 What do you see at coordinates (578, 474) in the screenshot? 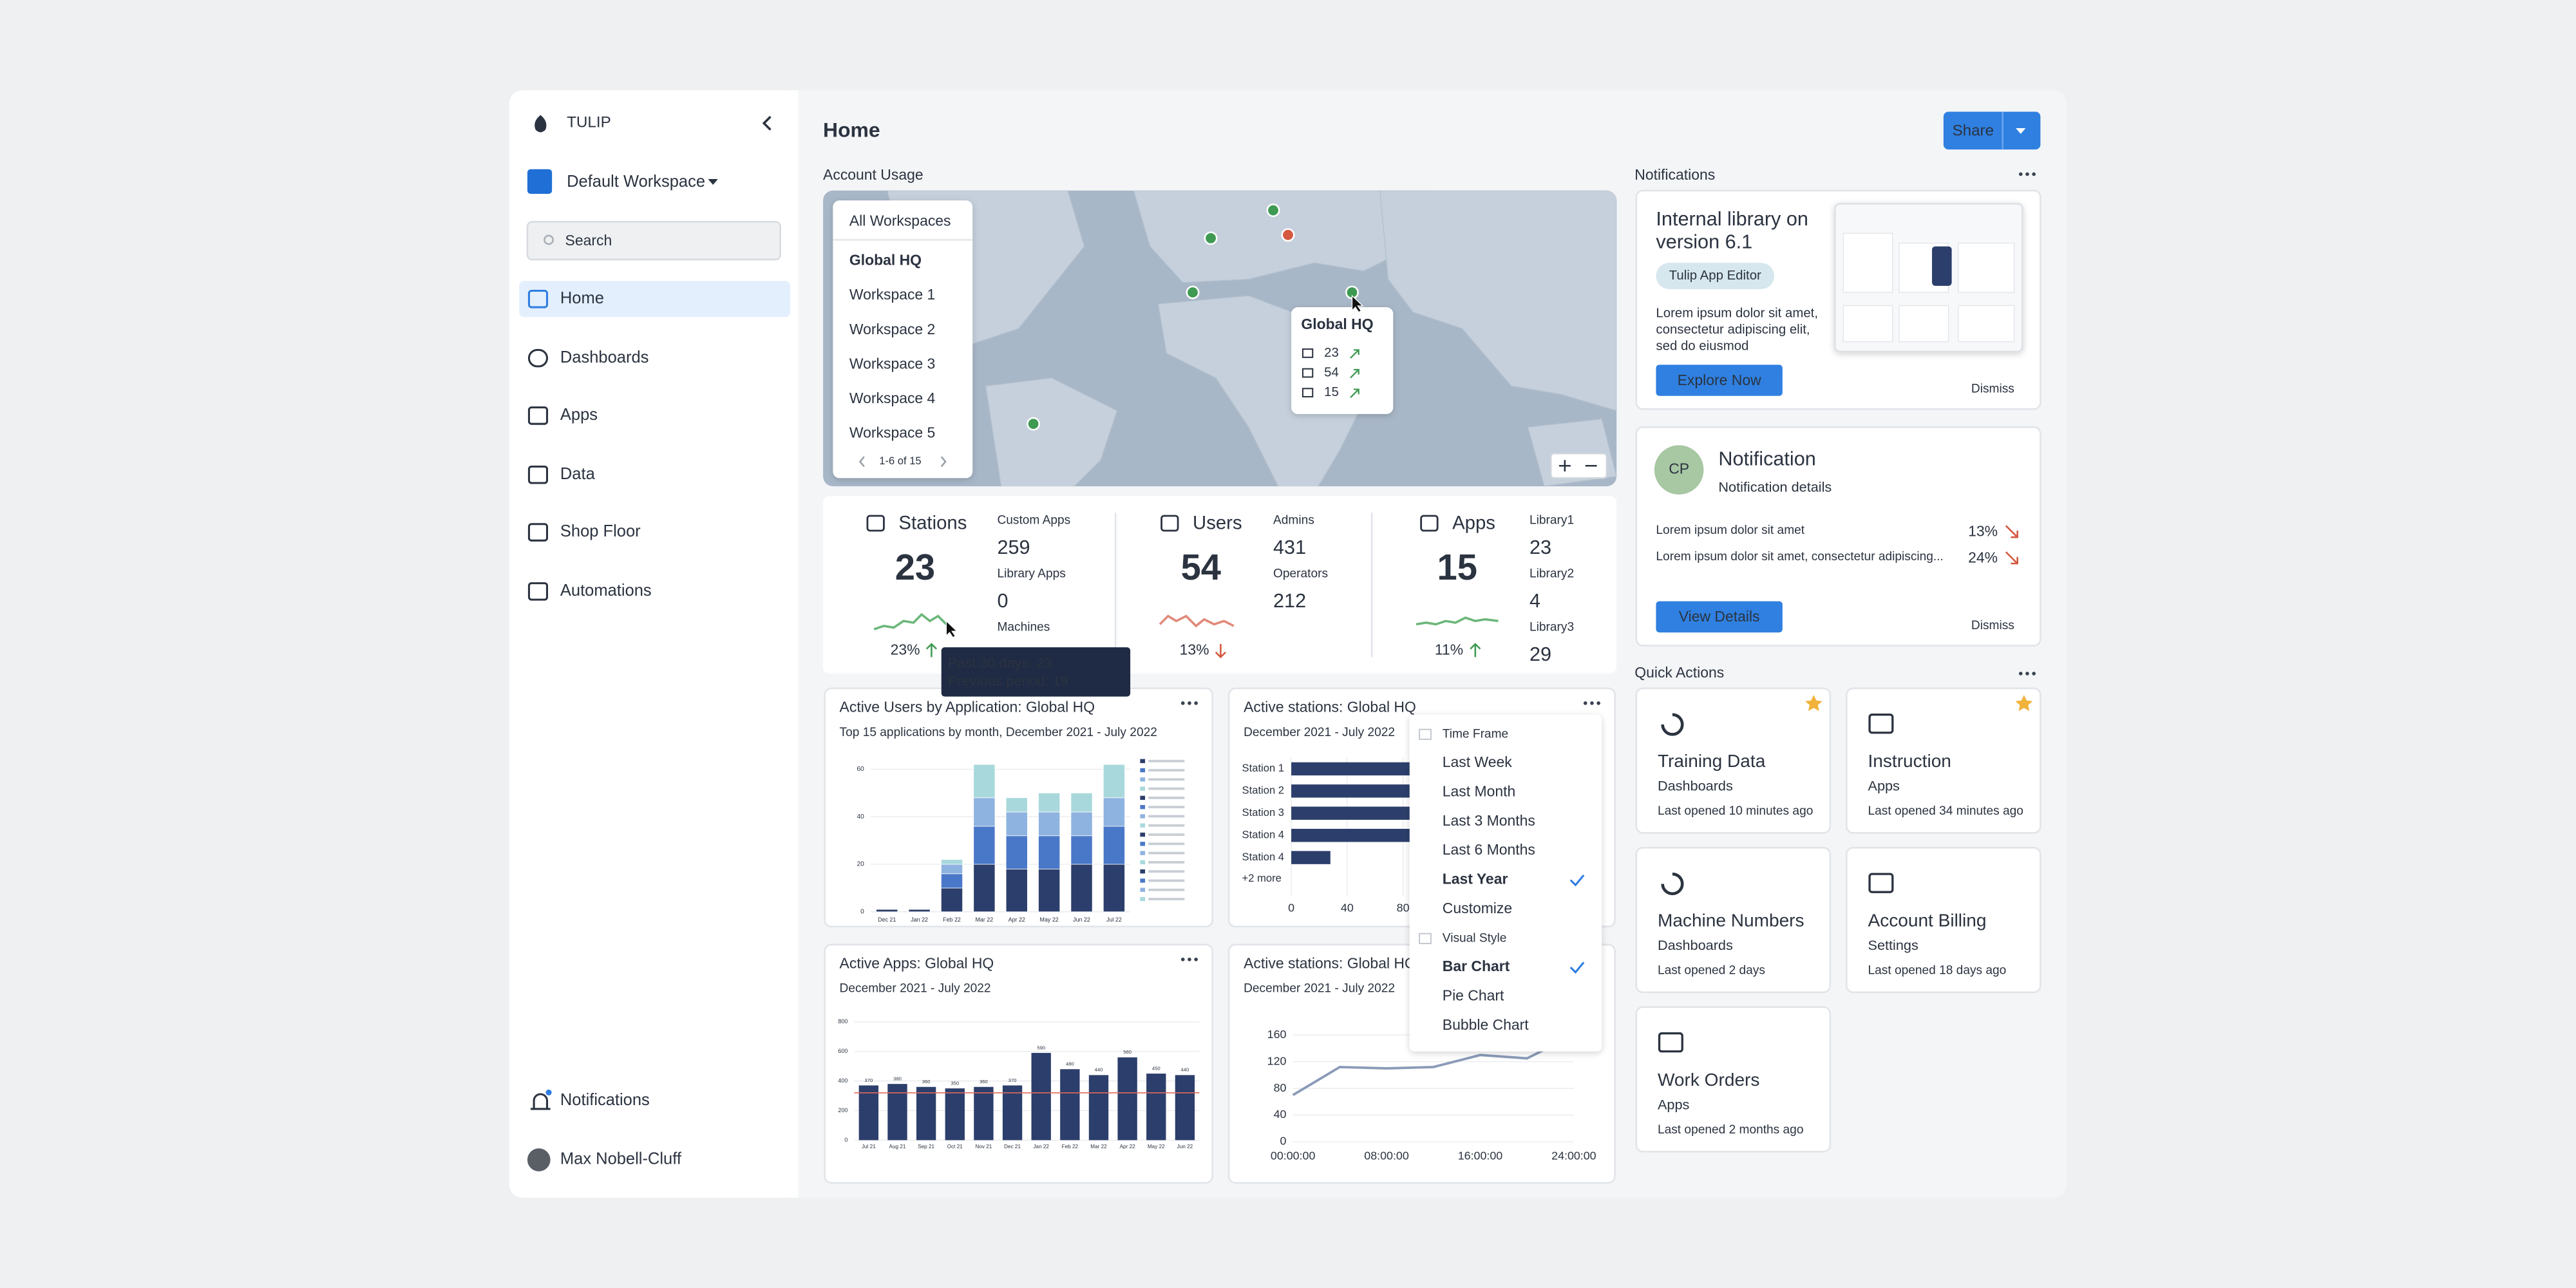
I see `nav-item: Data` at bounding box center [578, 474].